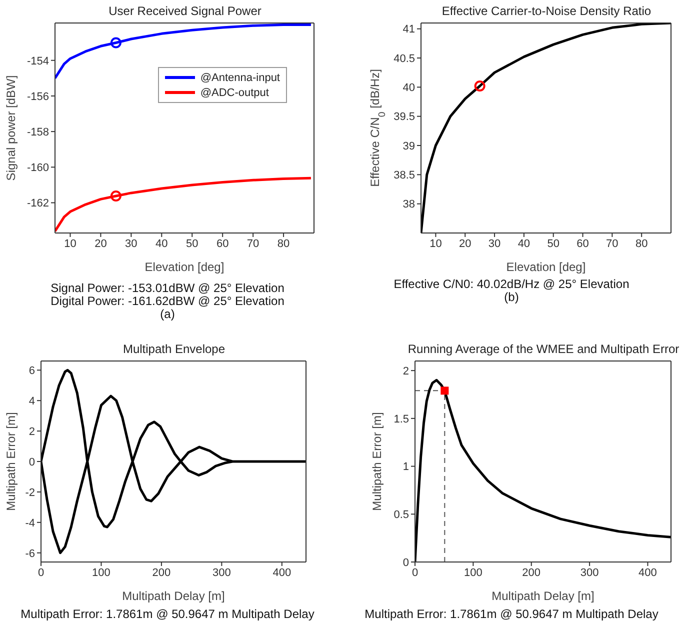 This screenshot has width=682, height=623. I want to click on y-tick-label: -156, so click(37, 96).